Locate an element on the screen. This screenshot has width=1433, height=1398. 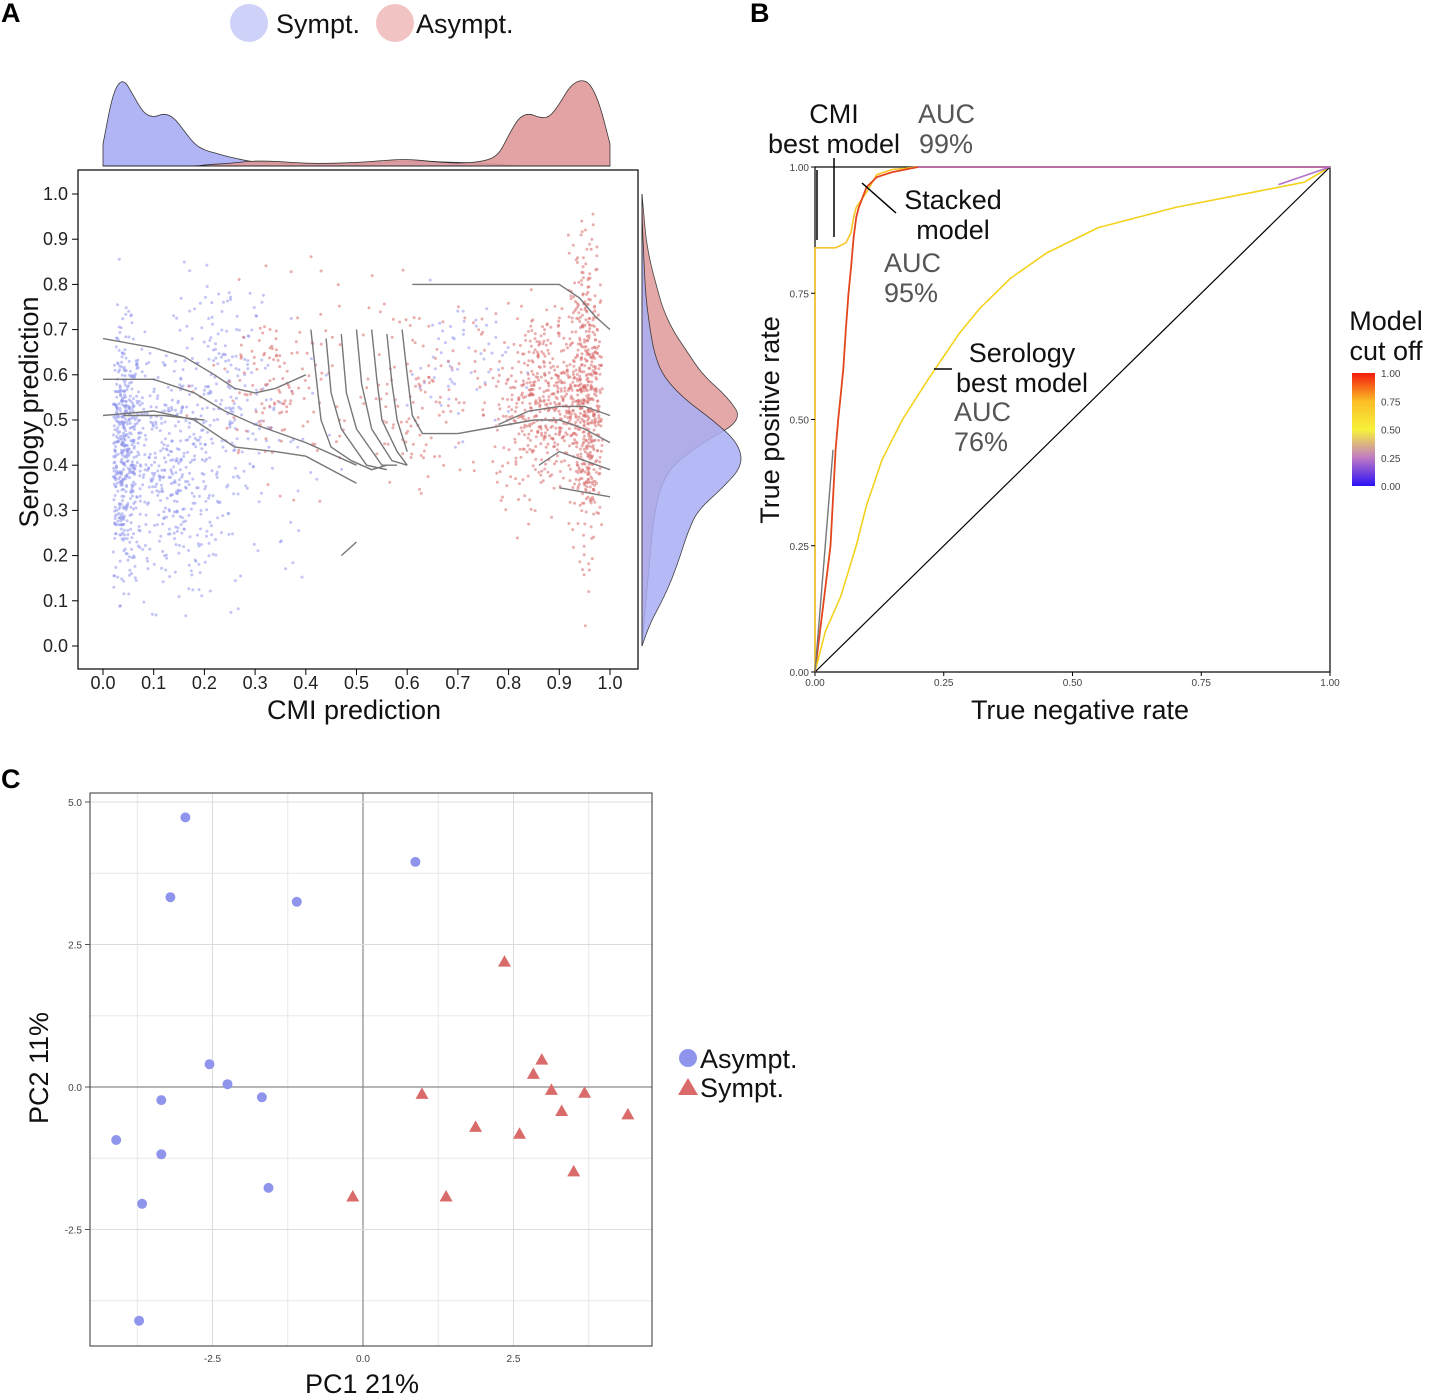
x-tick-label: 0.50 is located at coordinates (1073, 683).